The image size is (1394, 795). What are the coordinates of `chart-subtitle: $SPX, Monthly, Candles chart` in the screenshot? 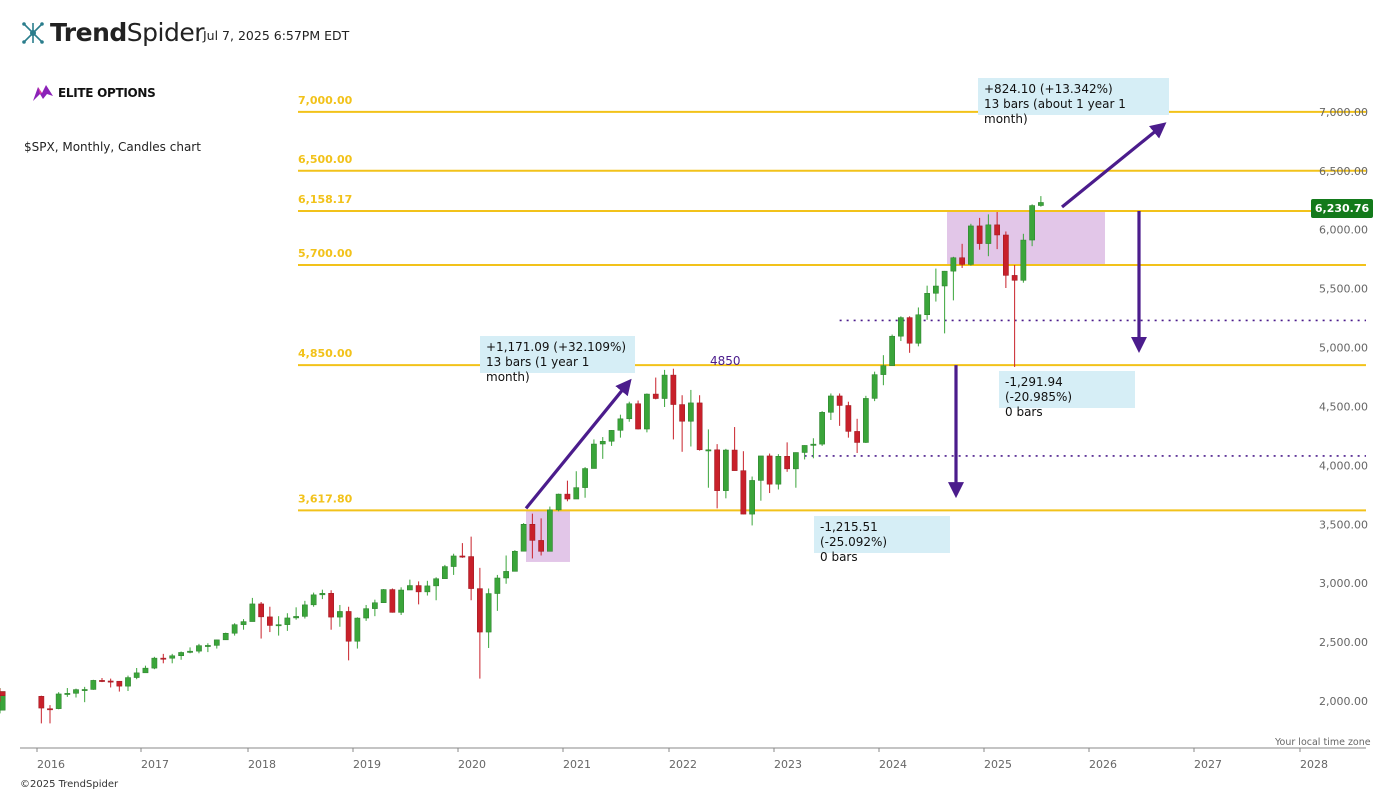 It's located at (112, 147).